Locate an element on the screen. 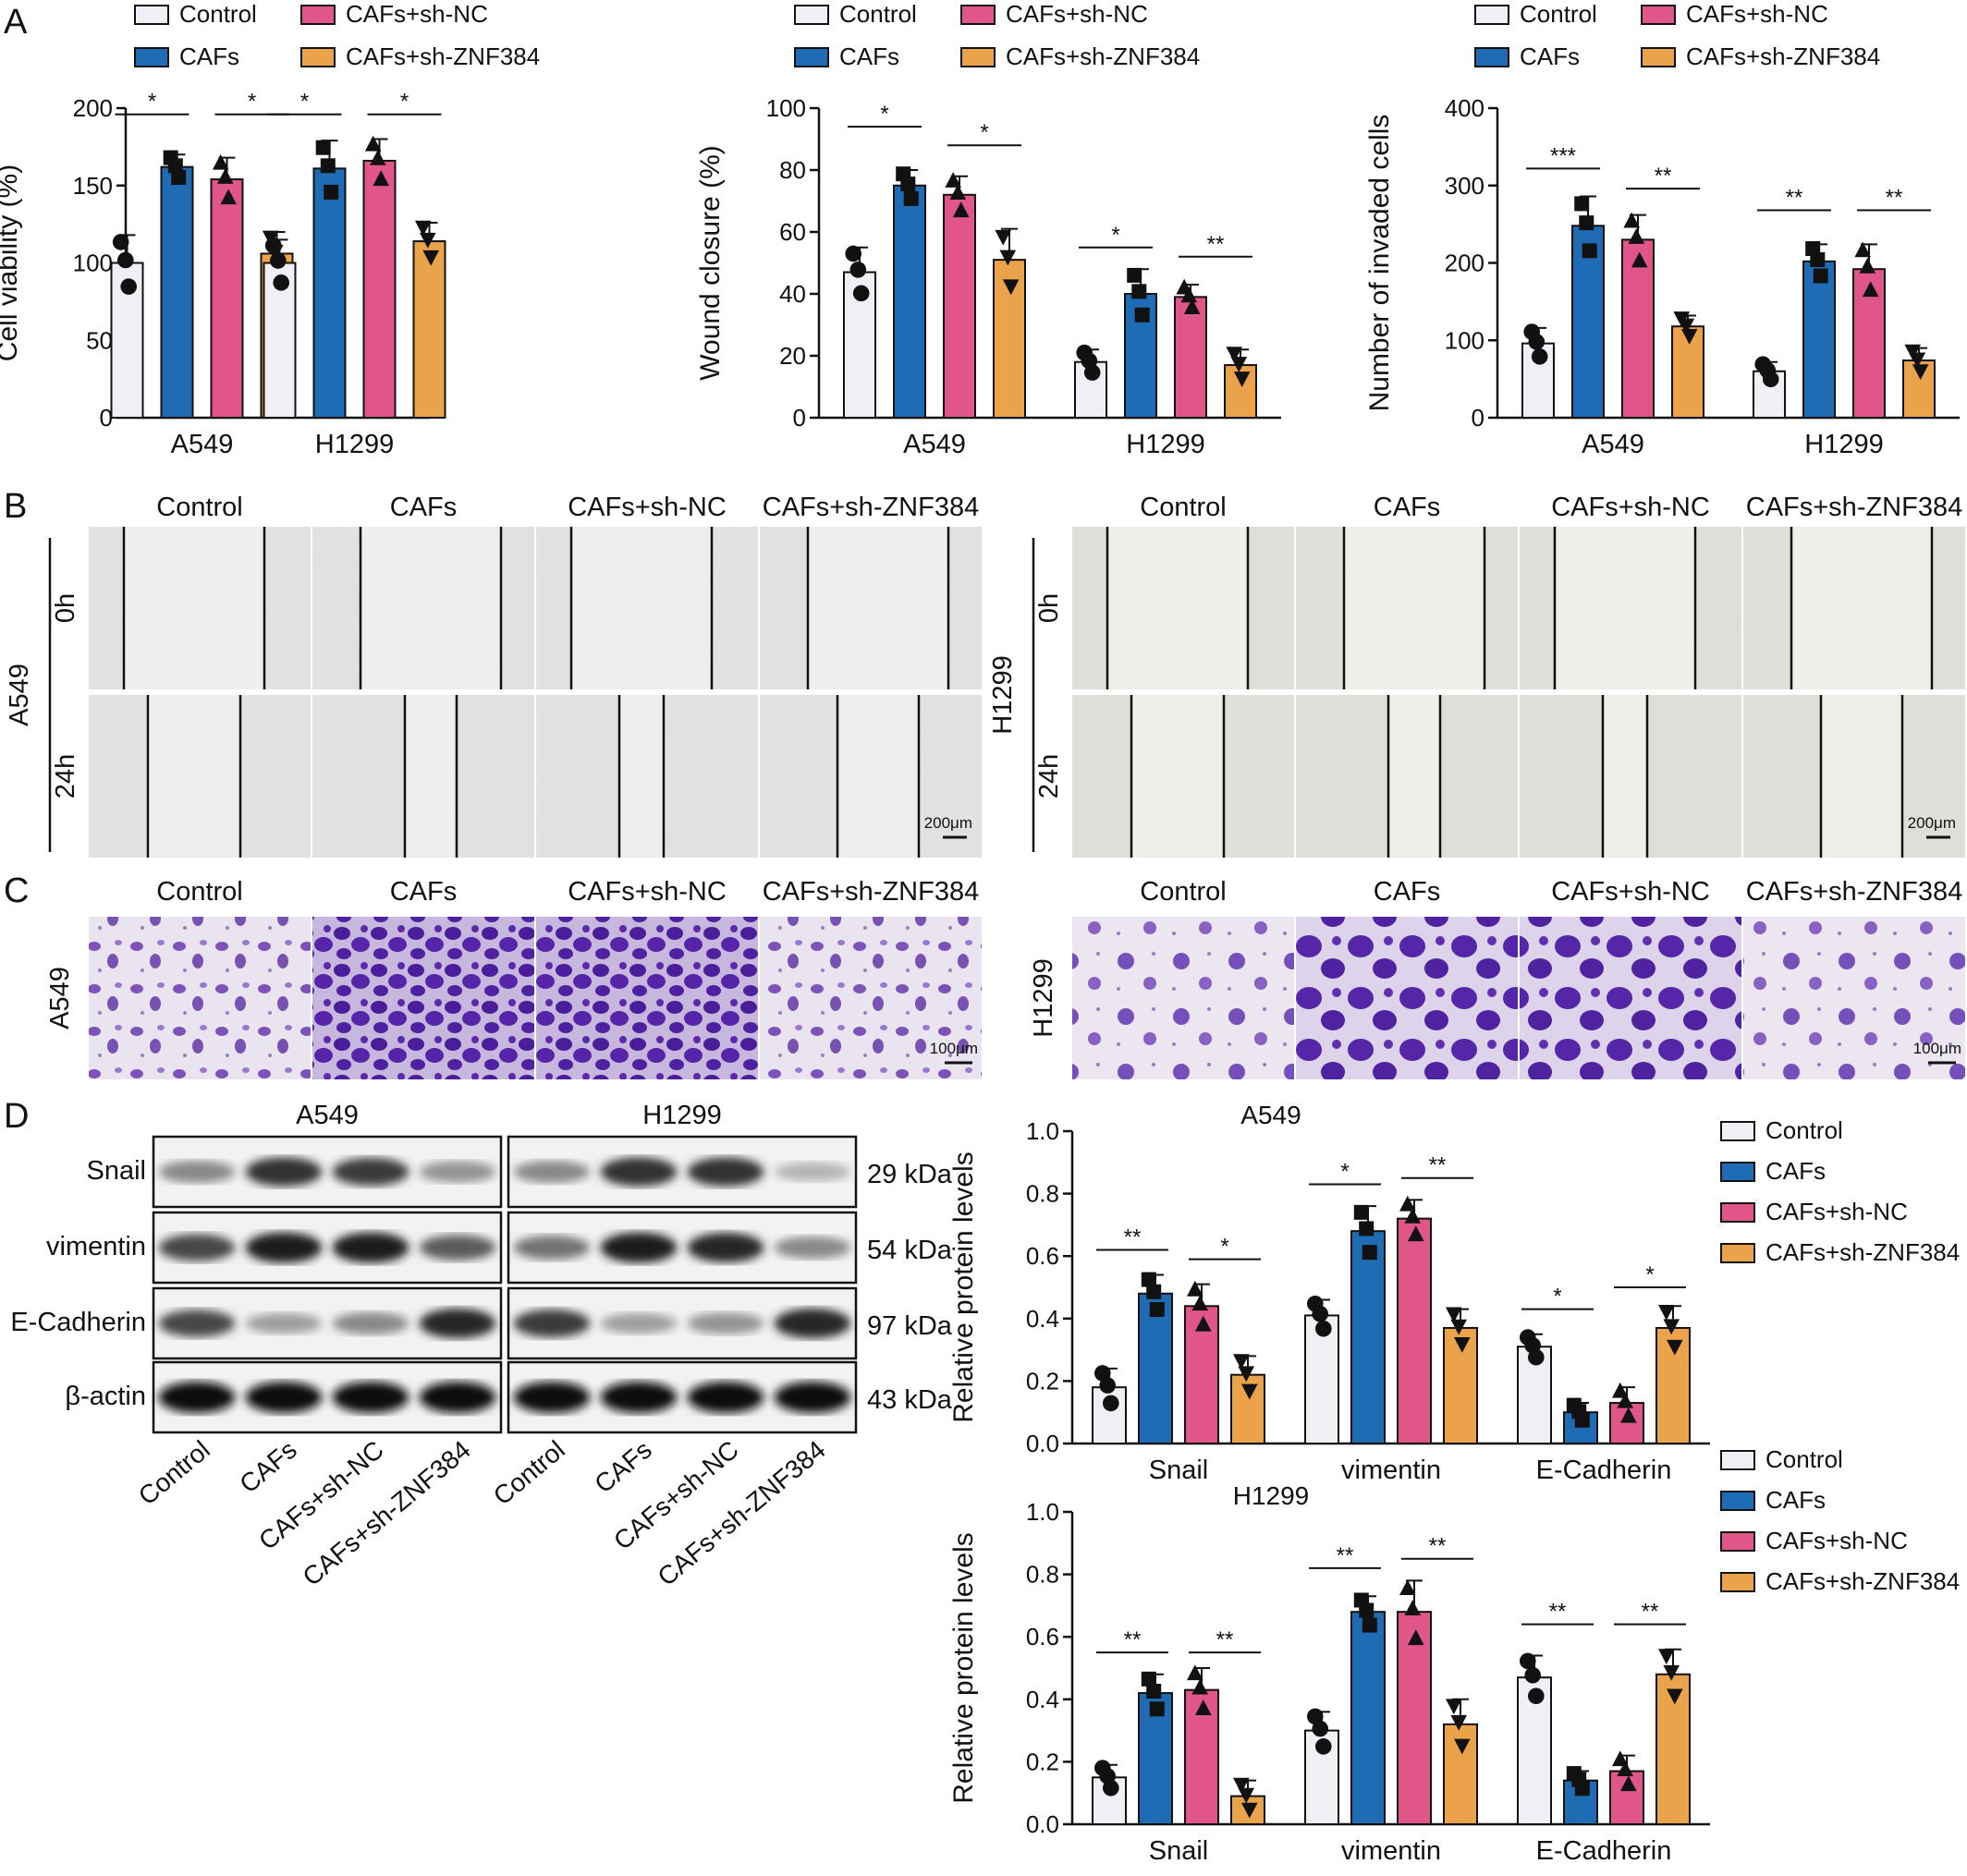  y-tick-label: 1.0 is located at coordinates (1042, 1512).